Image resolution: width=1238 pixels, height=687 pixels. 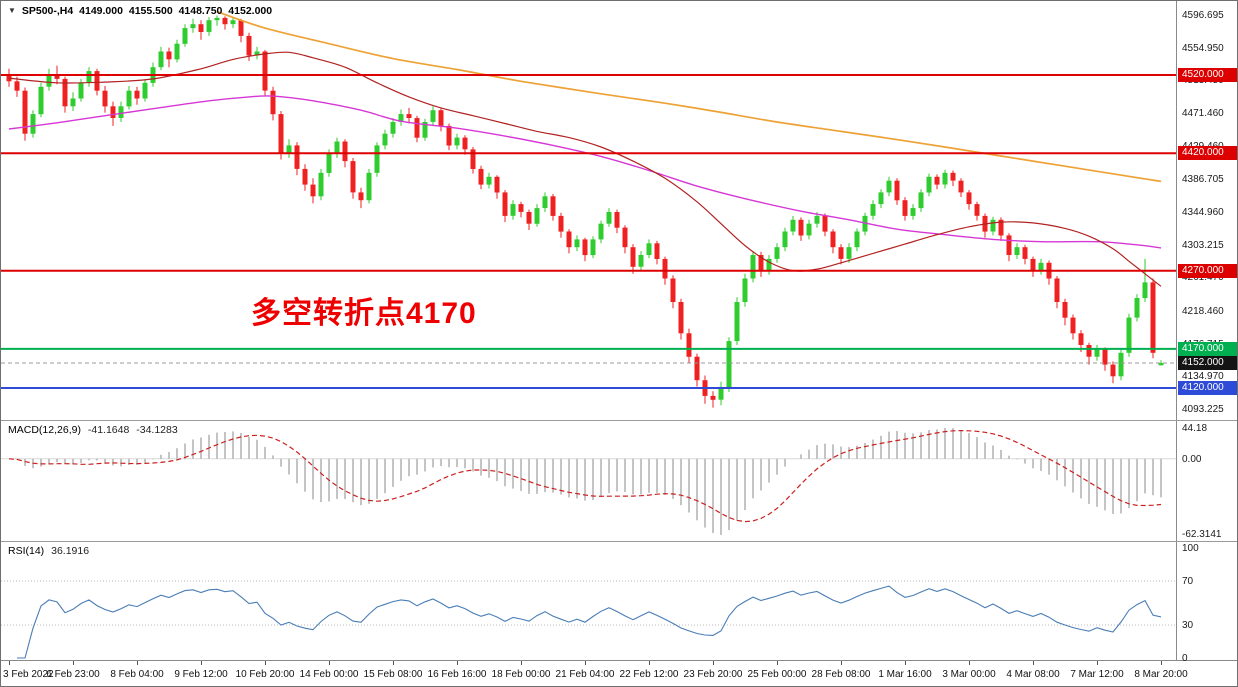 I want to click on time-axis-label: 3 Feb 2022, so click(x=28, y=674).